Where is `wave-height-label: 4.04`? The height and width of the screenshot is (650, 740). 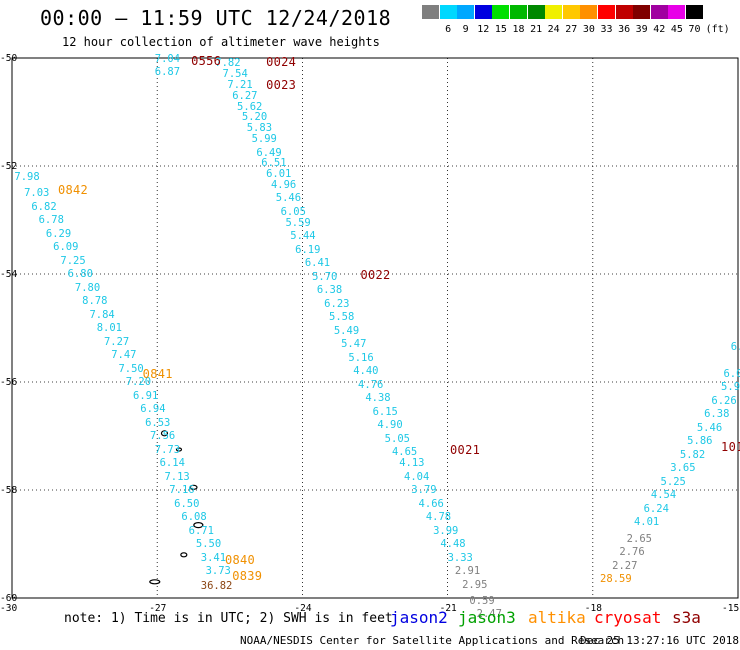 wave-height-label: 4.04 is located at coordinates (417, 476).